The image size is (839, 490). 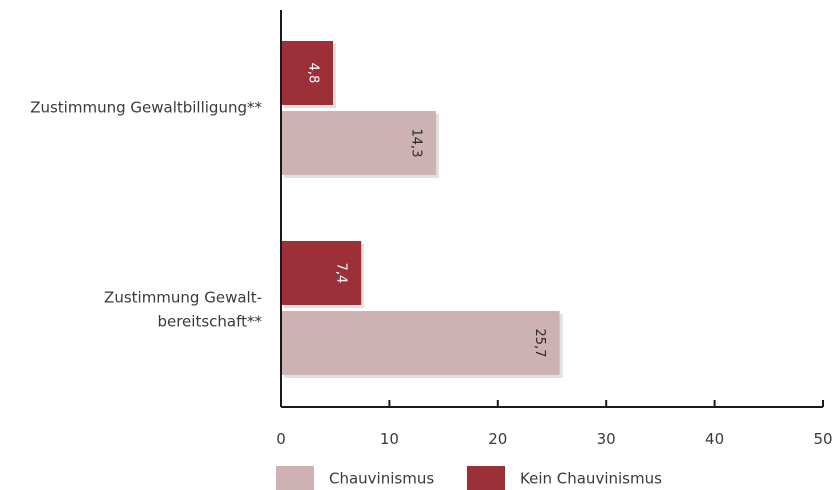 I want to click on legend: Chauvinismus Kein Chauvinismus, so click(x=469, y=478).